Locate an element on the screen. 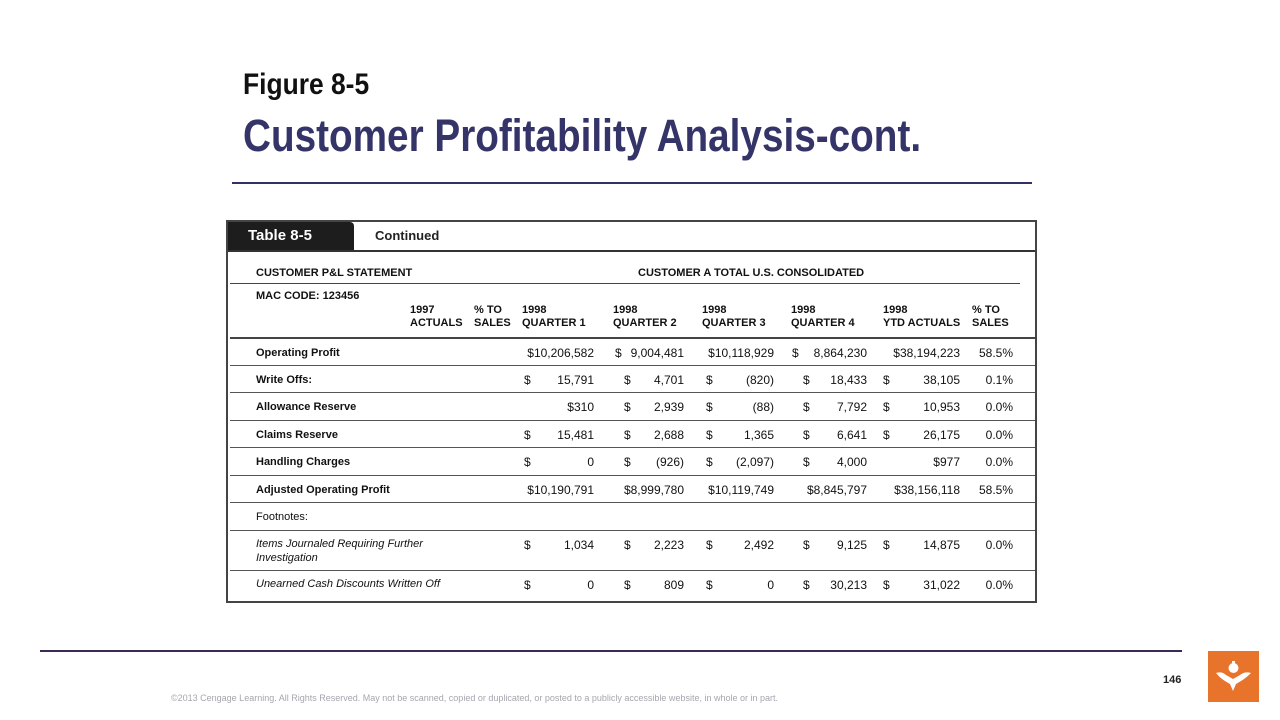  q1-value: $10,206,582 is located at coordinates (560, 353).